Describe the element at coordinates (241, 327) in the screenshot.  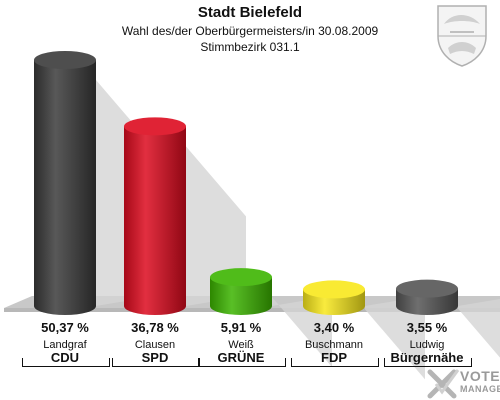
I see `value-label: 5,91 %` at that location.